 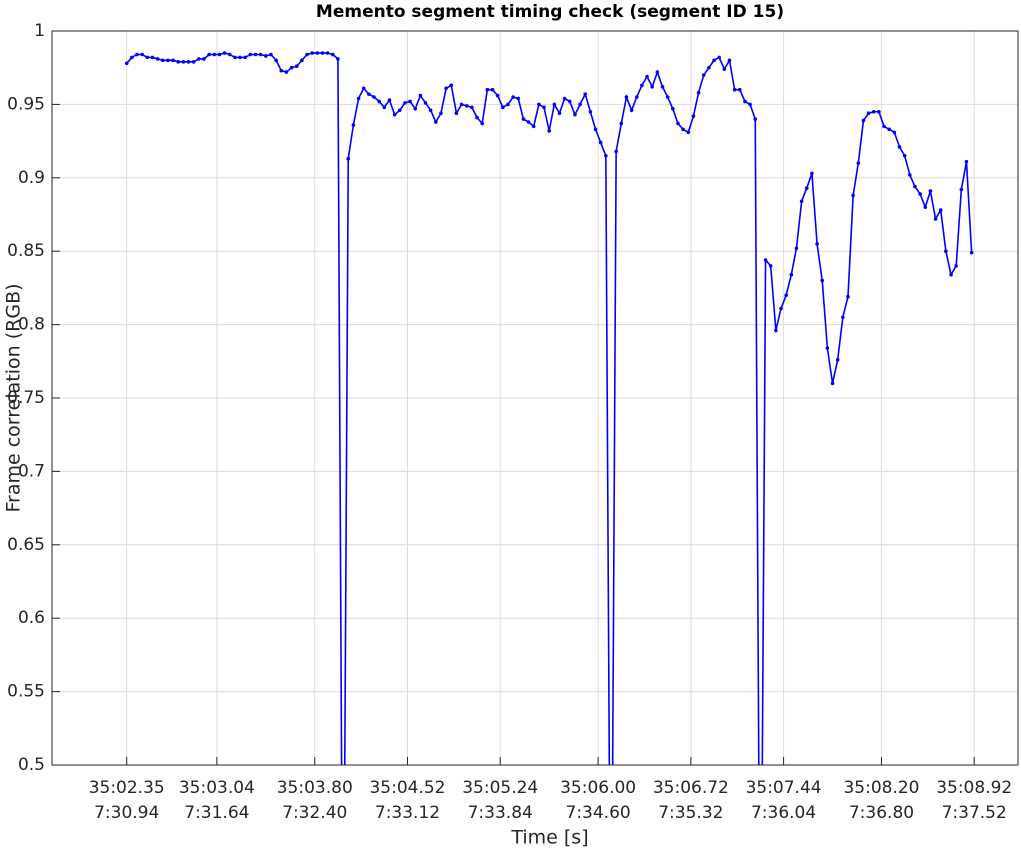 I want to click on y-axis-label: Frame correlation (RGB), so click(x=14, y=397).